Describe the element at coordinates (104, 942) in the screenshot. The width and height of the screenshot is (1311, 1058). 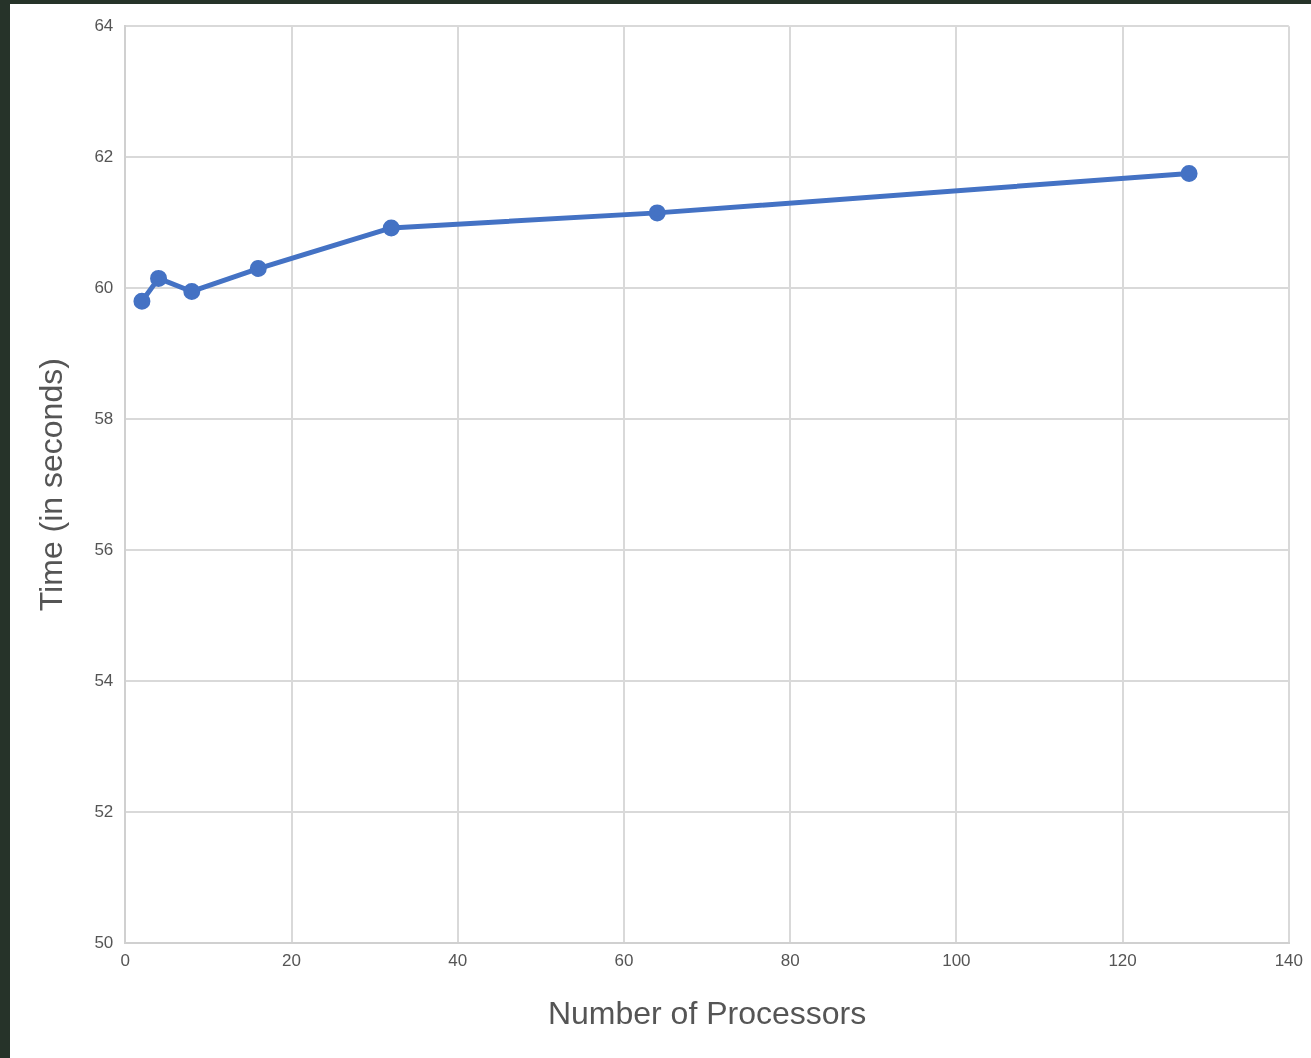
I see `y-tick-label: 50` at that location.